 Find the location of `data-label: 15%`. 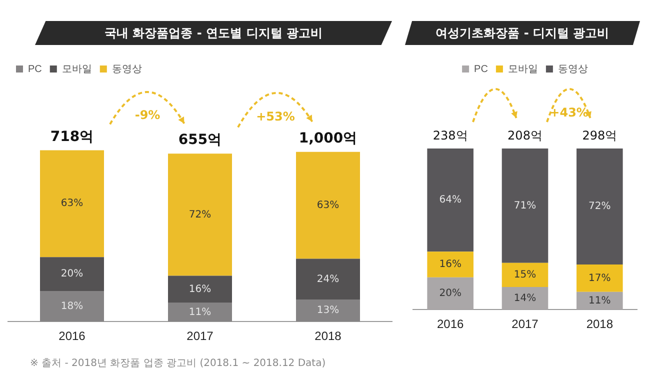

data-label: 15% is located at coordinates (525, 275).